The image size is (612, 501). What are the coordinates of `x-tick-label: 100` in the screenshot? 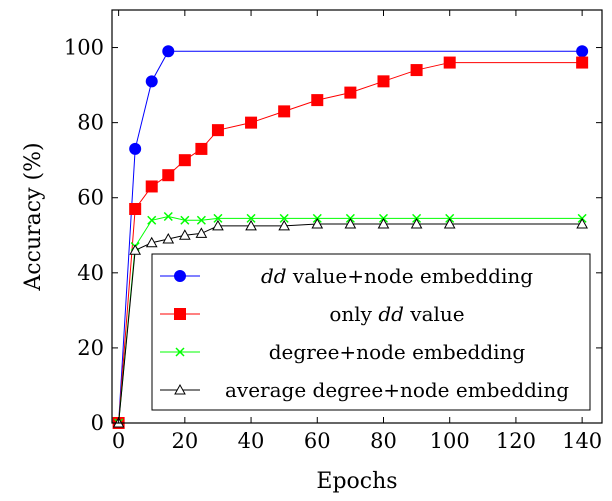 It's located at (450, 441).